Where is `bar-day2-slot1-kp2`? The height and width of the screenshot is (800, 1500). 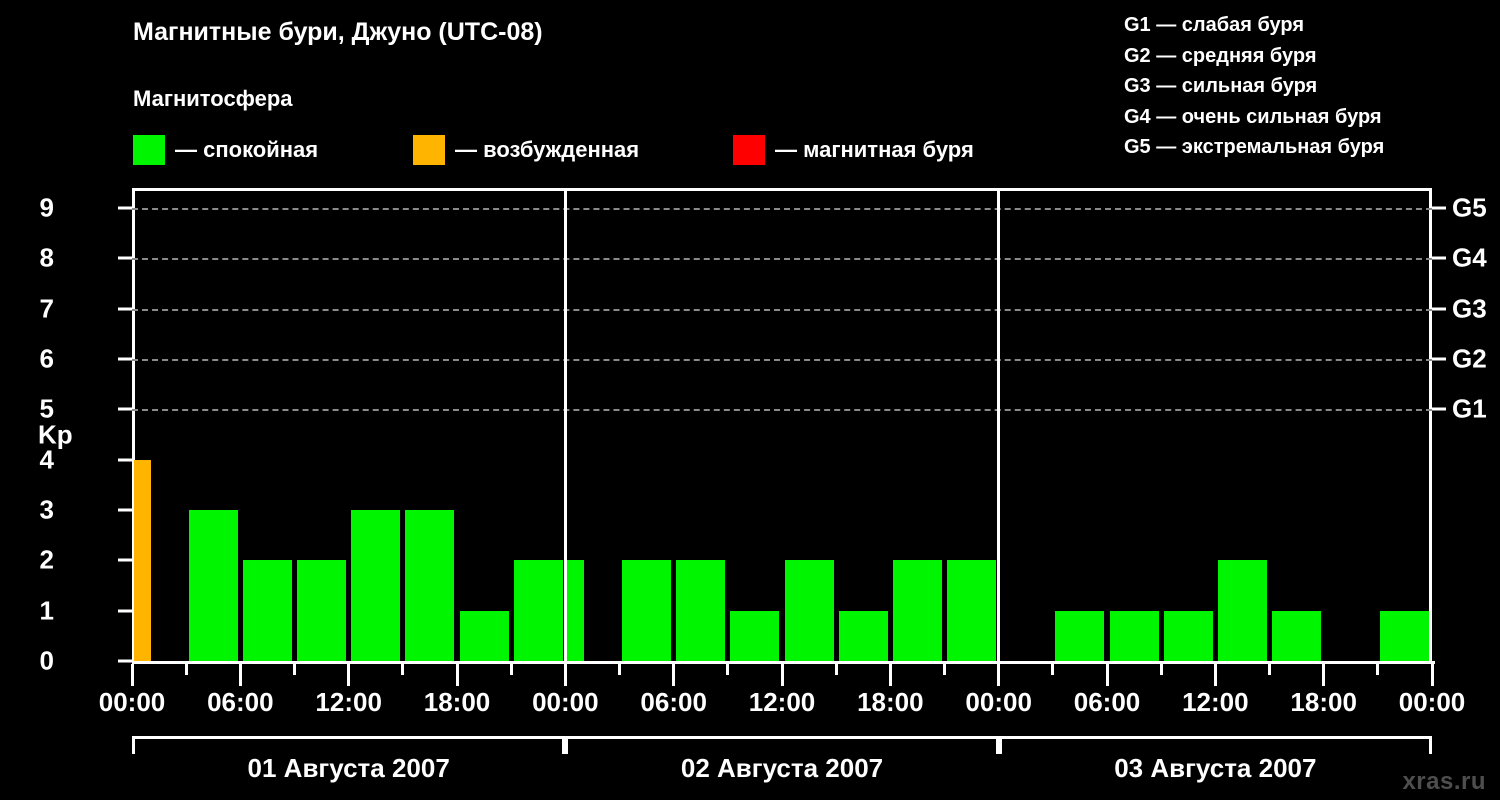 bar-day2-slot1-kp2 is located at coordinates (647, 610).